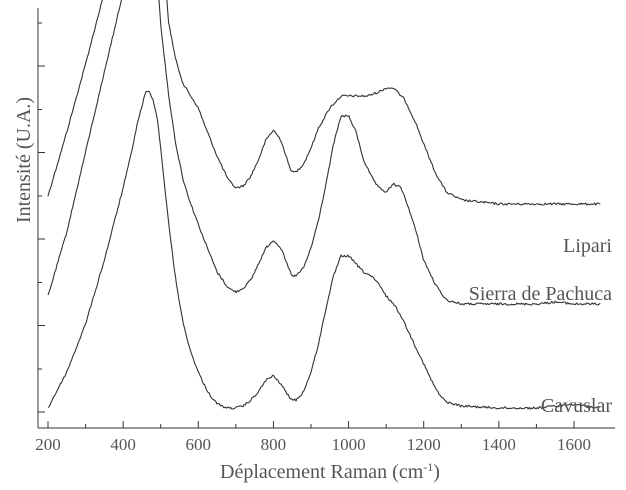 Image resolution: width=626 pixels, height=490 pixels. What do you see at coordinates (123, 444) in the screenshot?
I see `x-tick-label: 400` at bounding box center [123, 444].